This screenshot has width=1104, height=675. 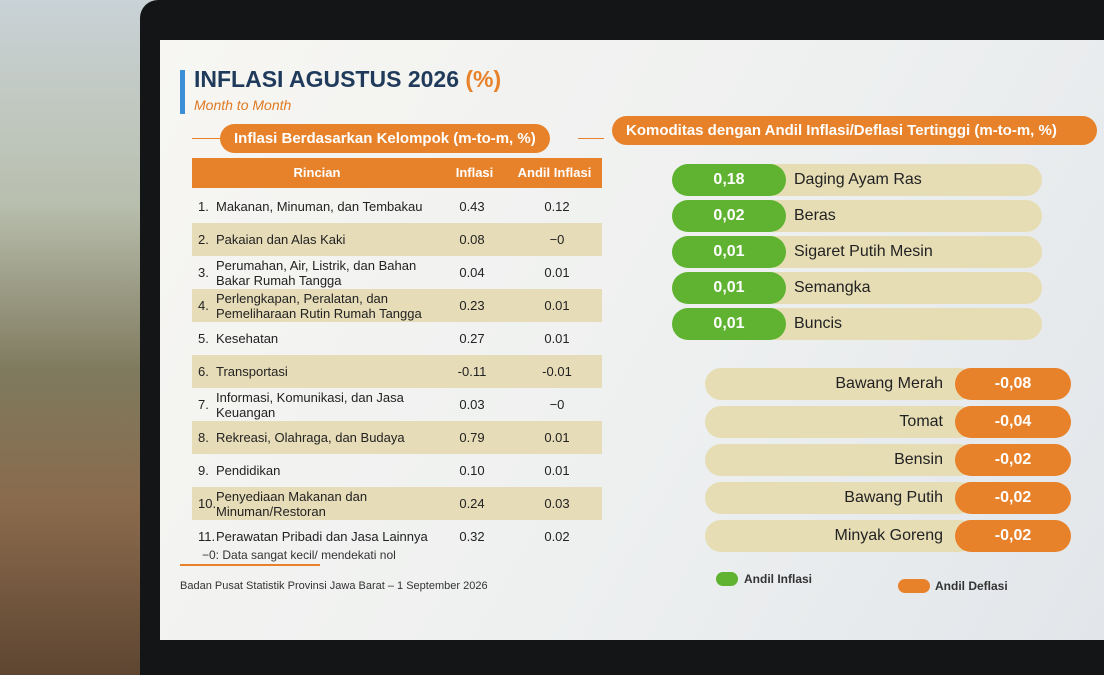 I want to click on inflation-pill: 0,02, so click(x=729, y=216).